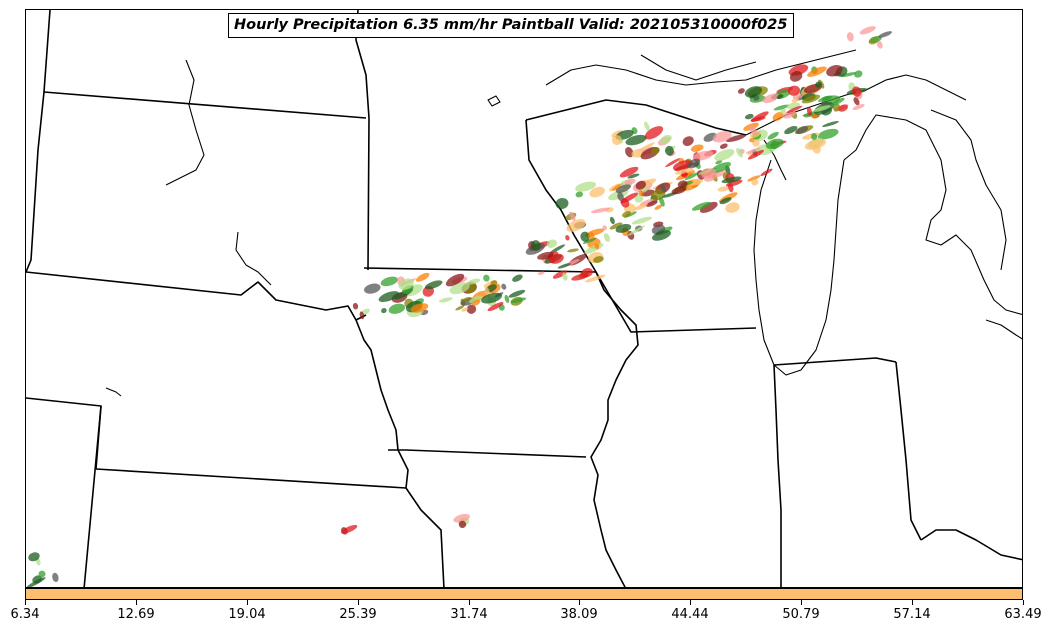 Image resolution: width=1053 pixels, height=633 pixels. Describe the element at coordinates (25, 614) in the screenshot. I see `colorbar-tick-label: 6.34` at that location.